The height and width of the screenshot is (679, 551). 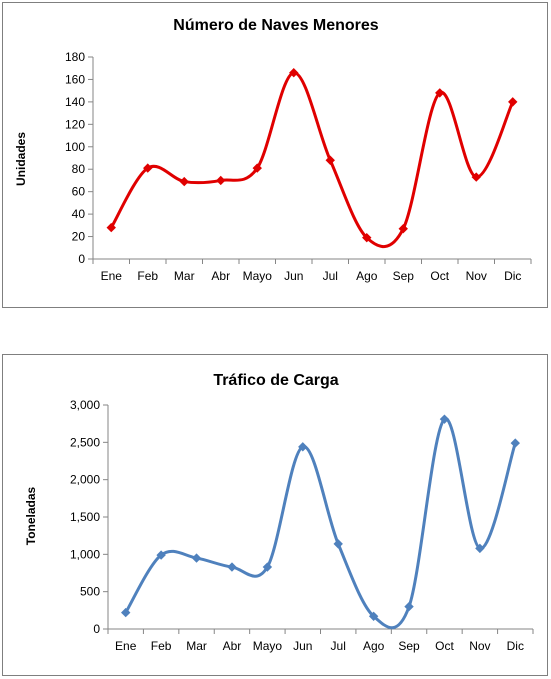 What do you see at coordinates (85, 405) in the screenshot?
I see `y-tick-label: 3,000` at bounding box center [85, 405].